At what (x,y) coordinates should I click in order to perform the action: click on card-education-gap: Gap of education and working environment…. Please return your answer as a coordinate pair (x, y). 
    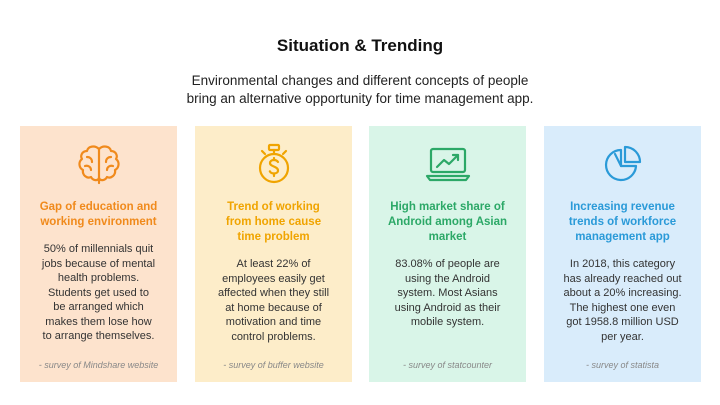
    Looking at the image, I should click on (98, 254).